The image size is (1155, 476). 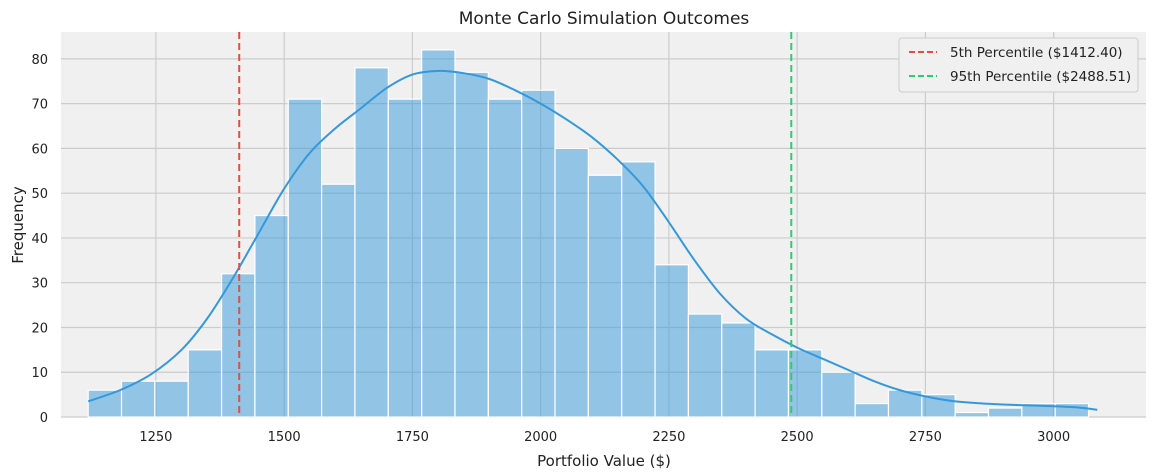 I want to click on y-axis-ticks: 0 10 20 30 40 50 60 70 80, so click(x=39, y=239).